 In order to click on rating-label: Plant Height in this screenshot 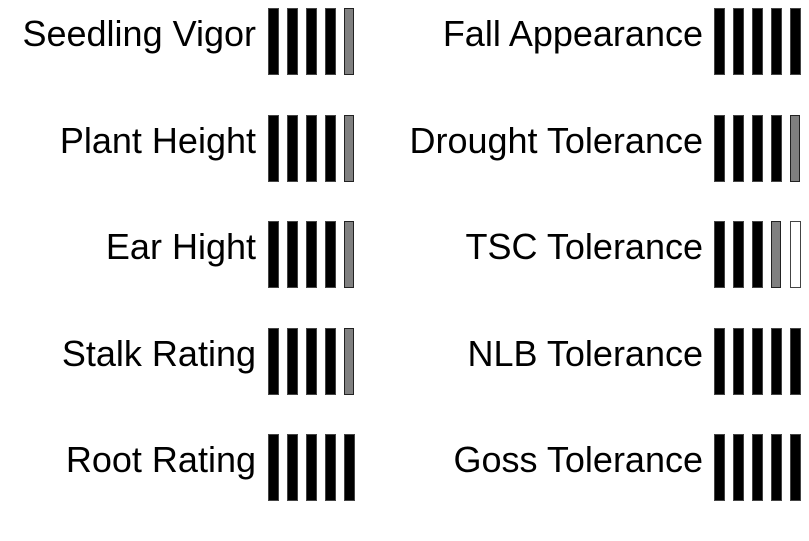, I will do `click(157, 140)`.